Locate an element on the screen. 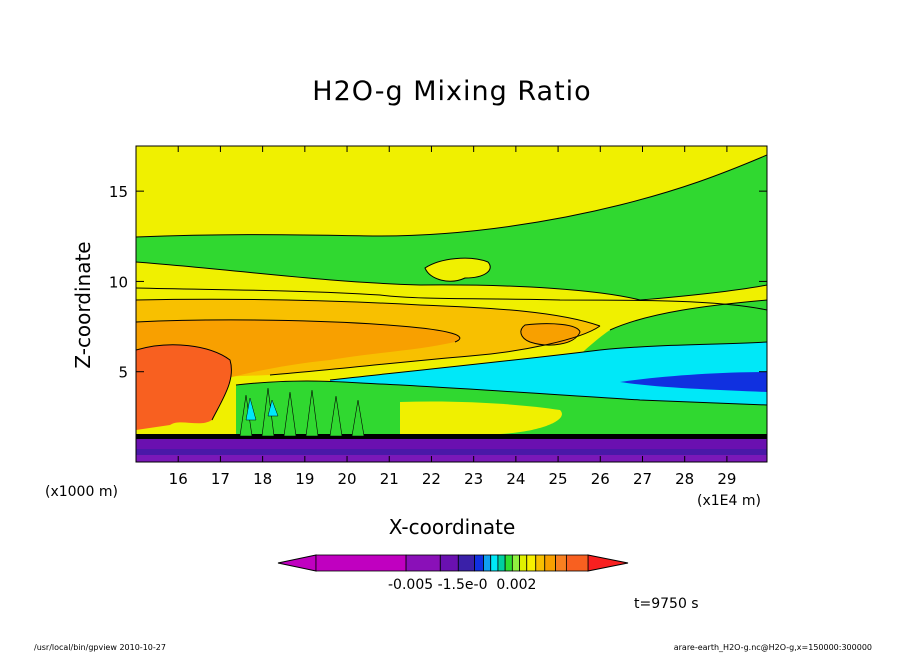  x-tick-label: 25 is located at coordinates (558, 479).